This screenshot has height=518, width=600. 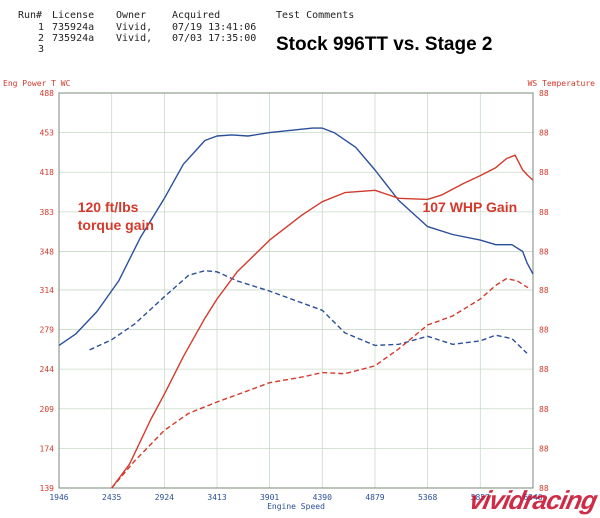 What do you see at coordinates (47, 448) in the screenshot?
I see `y-left-tick-label: 174` at bounding box center [47, 448].